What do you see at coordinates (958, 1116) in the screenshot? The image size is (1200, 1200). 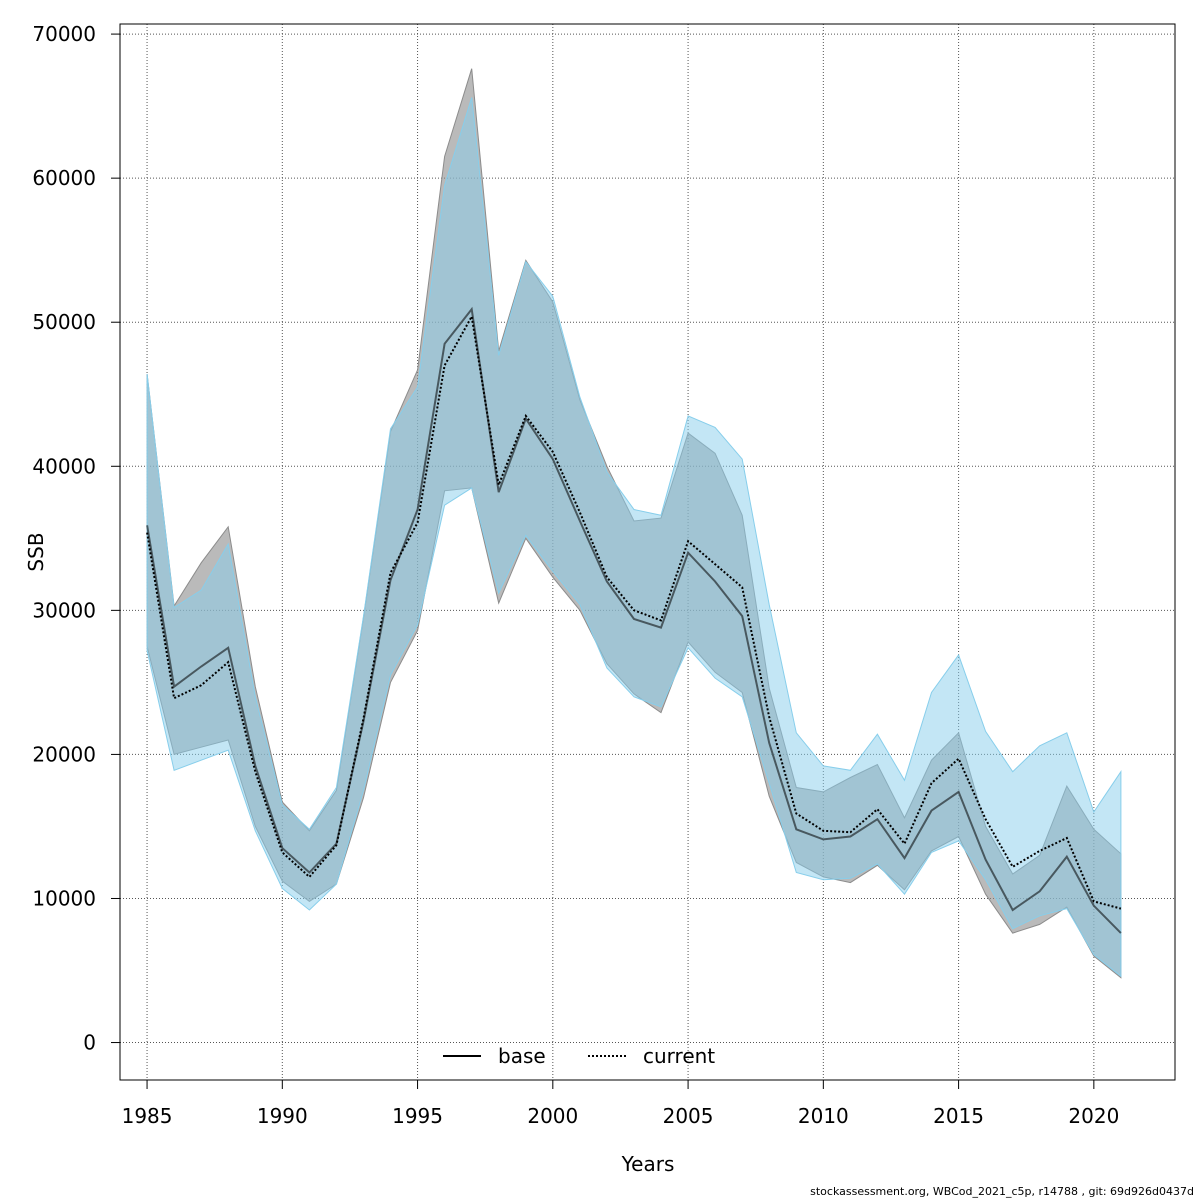 I see `x-tick-label-2015: 2015` at bounding box center [958, 1116].